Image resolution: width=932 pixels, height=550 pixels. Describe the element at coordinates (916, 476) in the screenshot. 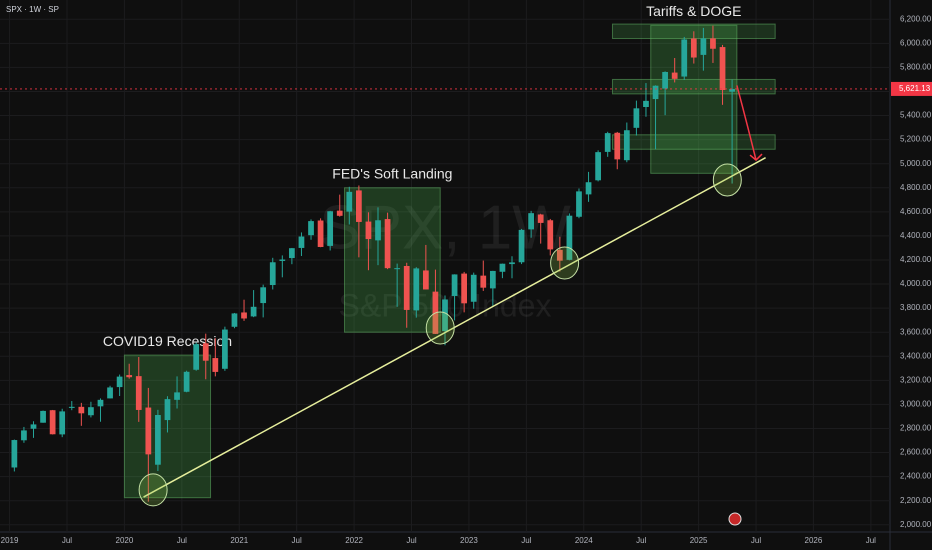

I see `y-tick-label: 2,400.00` at that location.